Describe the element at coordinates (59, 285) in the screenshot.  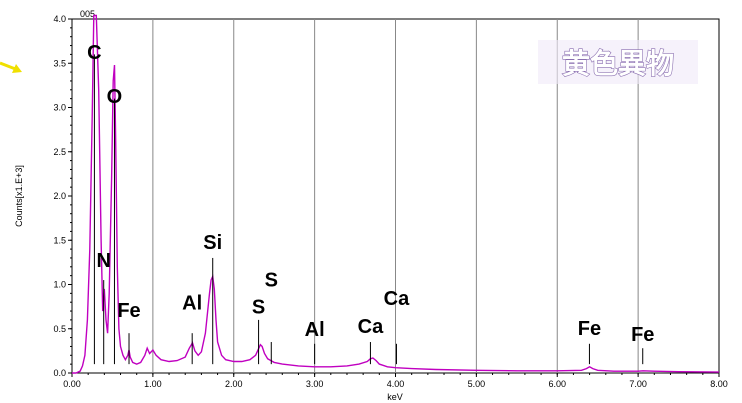
I see `y-tick-label: 1.0` at that location.